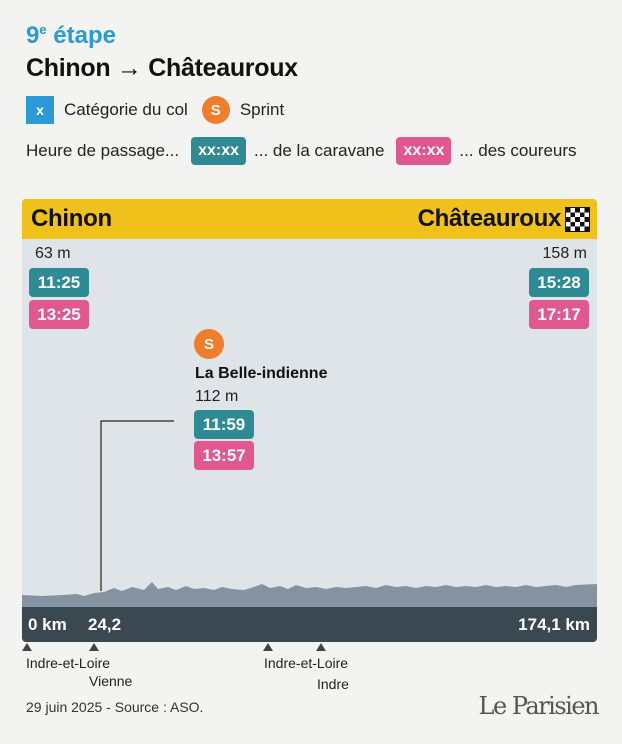 The width and height of the screenshot is (622, 744). I want to click on caravane-chip: xx:xx, so click(219, 151).